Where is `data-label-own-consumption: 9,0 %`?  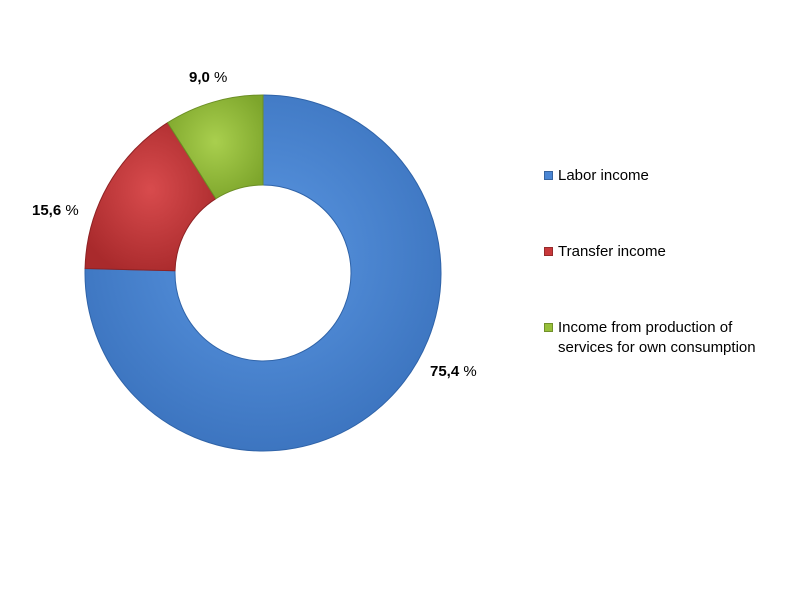
data-label-own-consumption: 9,0 % is located at coordinates (208, 77).